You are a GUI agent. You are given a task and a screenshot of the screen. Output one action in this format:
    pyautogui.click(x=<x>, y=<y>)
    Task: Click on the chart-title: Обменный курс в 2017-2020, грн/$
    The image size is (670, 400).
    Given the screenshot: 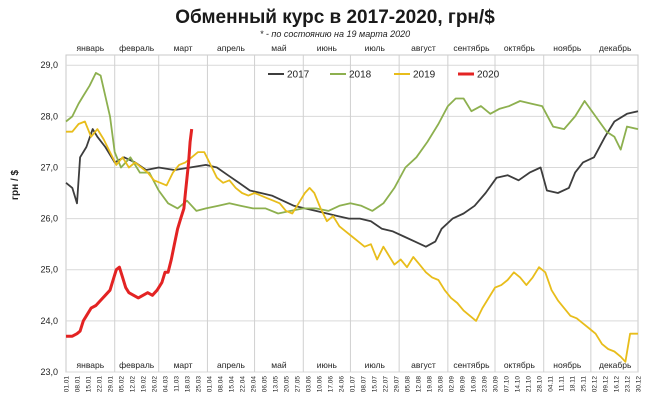 What is the action you would take?
    pyautogui.click(x=335, y=17)
    